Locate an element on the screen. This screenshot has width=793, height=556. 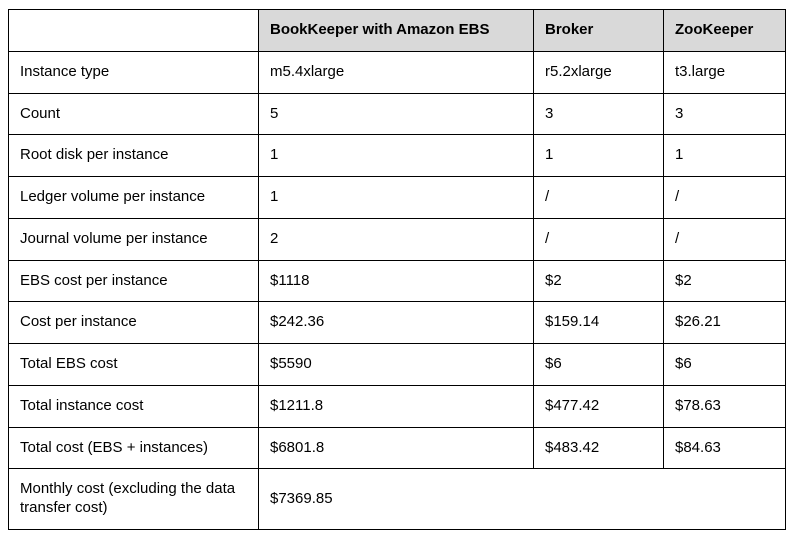
row-label-cell: EBS cost per instance is located at coordinates (133, 281).